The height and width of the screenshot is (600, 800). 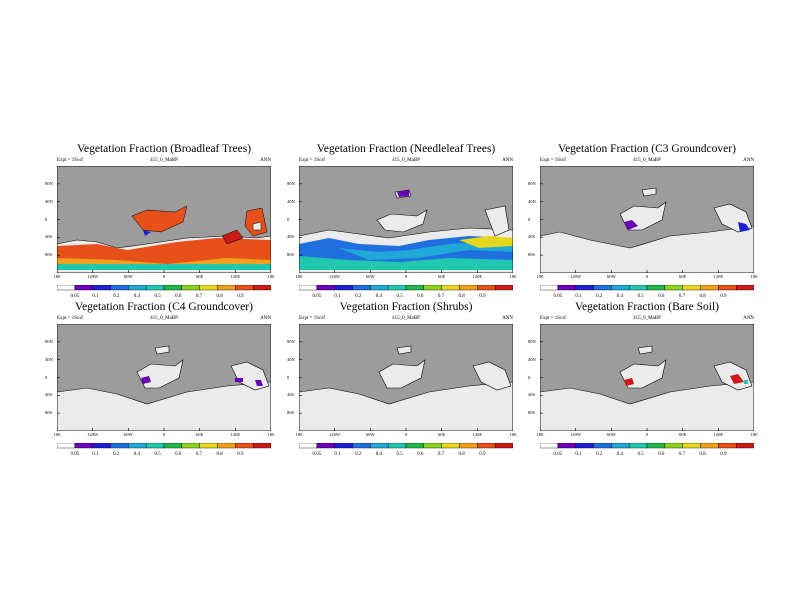 What do you see at coordinates (687, 226) in the screenshot?
I see `c3-fraction` at bounding box center [687, 226].